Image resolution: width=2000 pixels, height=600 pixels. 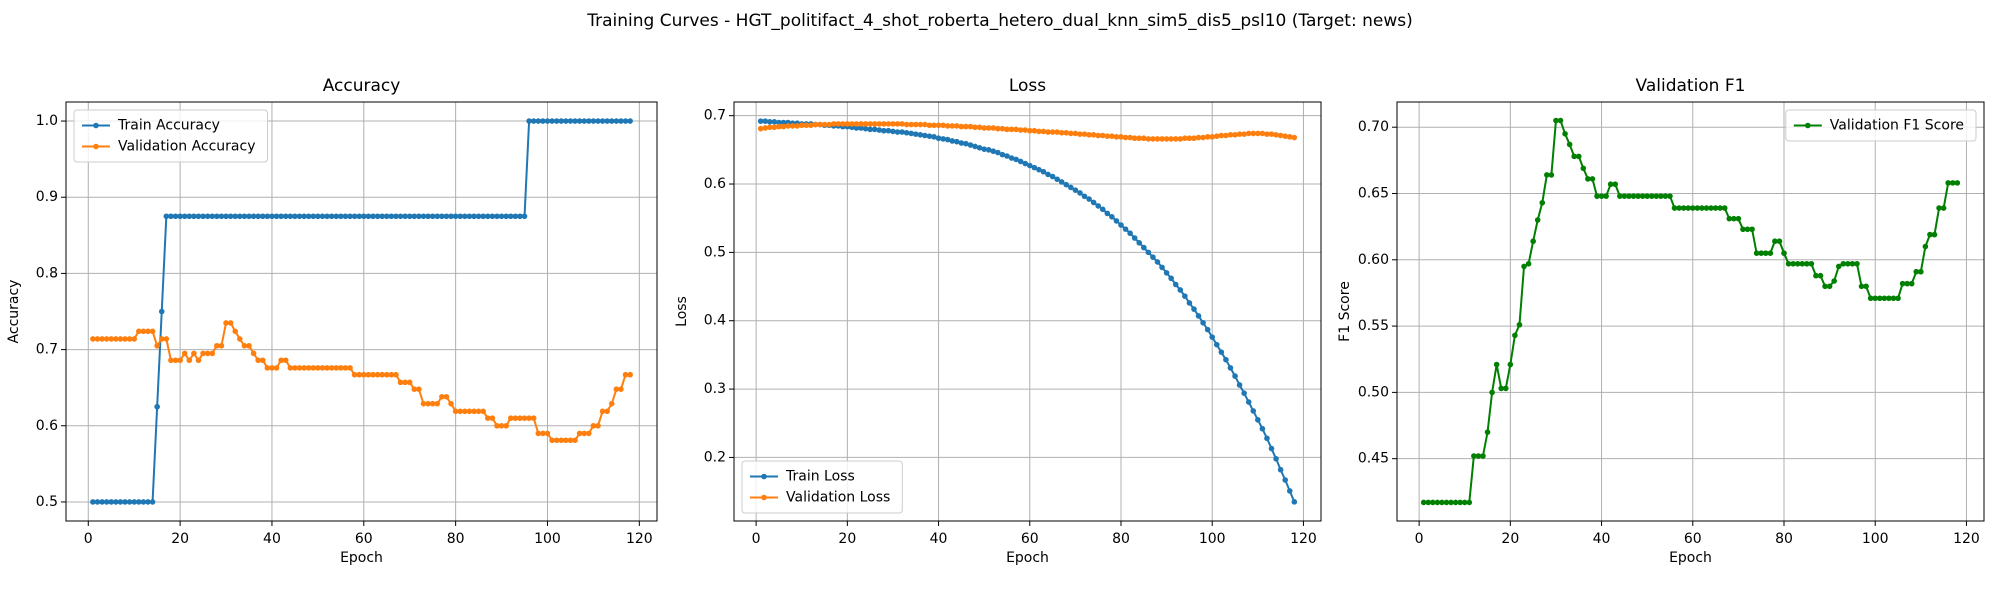 I want to click on y-tick-label: 1.0, so click(x=47, y=121).